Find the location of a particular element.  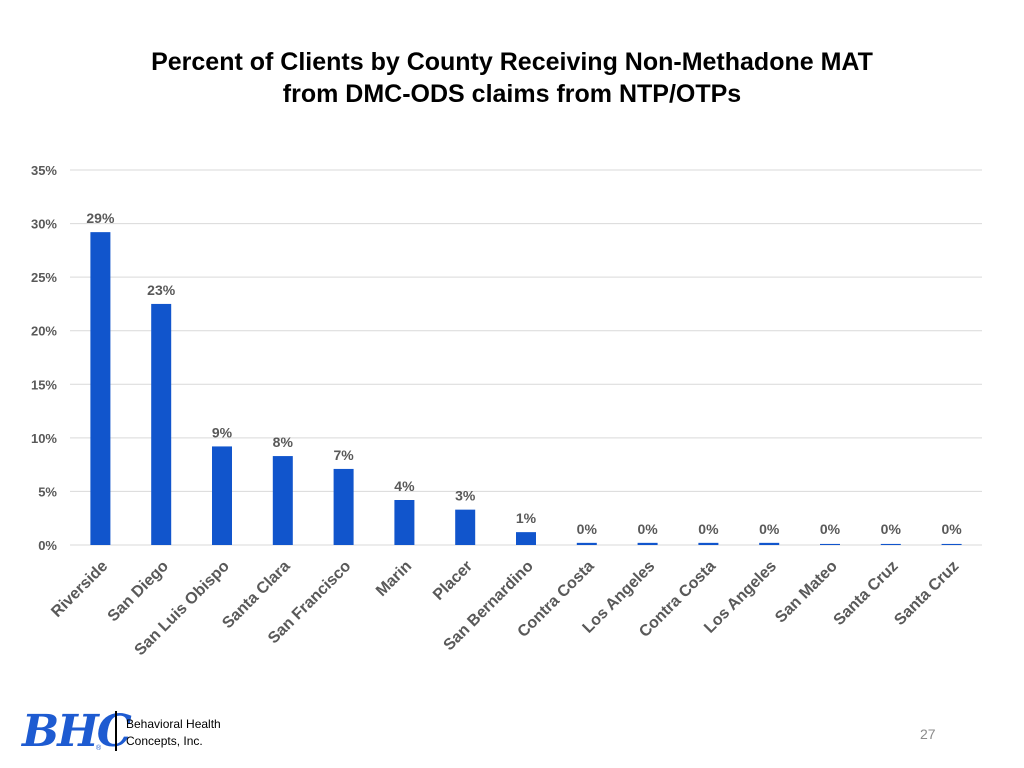

data-label: 29% is located at coordinates (100, 218).